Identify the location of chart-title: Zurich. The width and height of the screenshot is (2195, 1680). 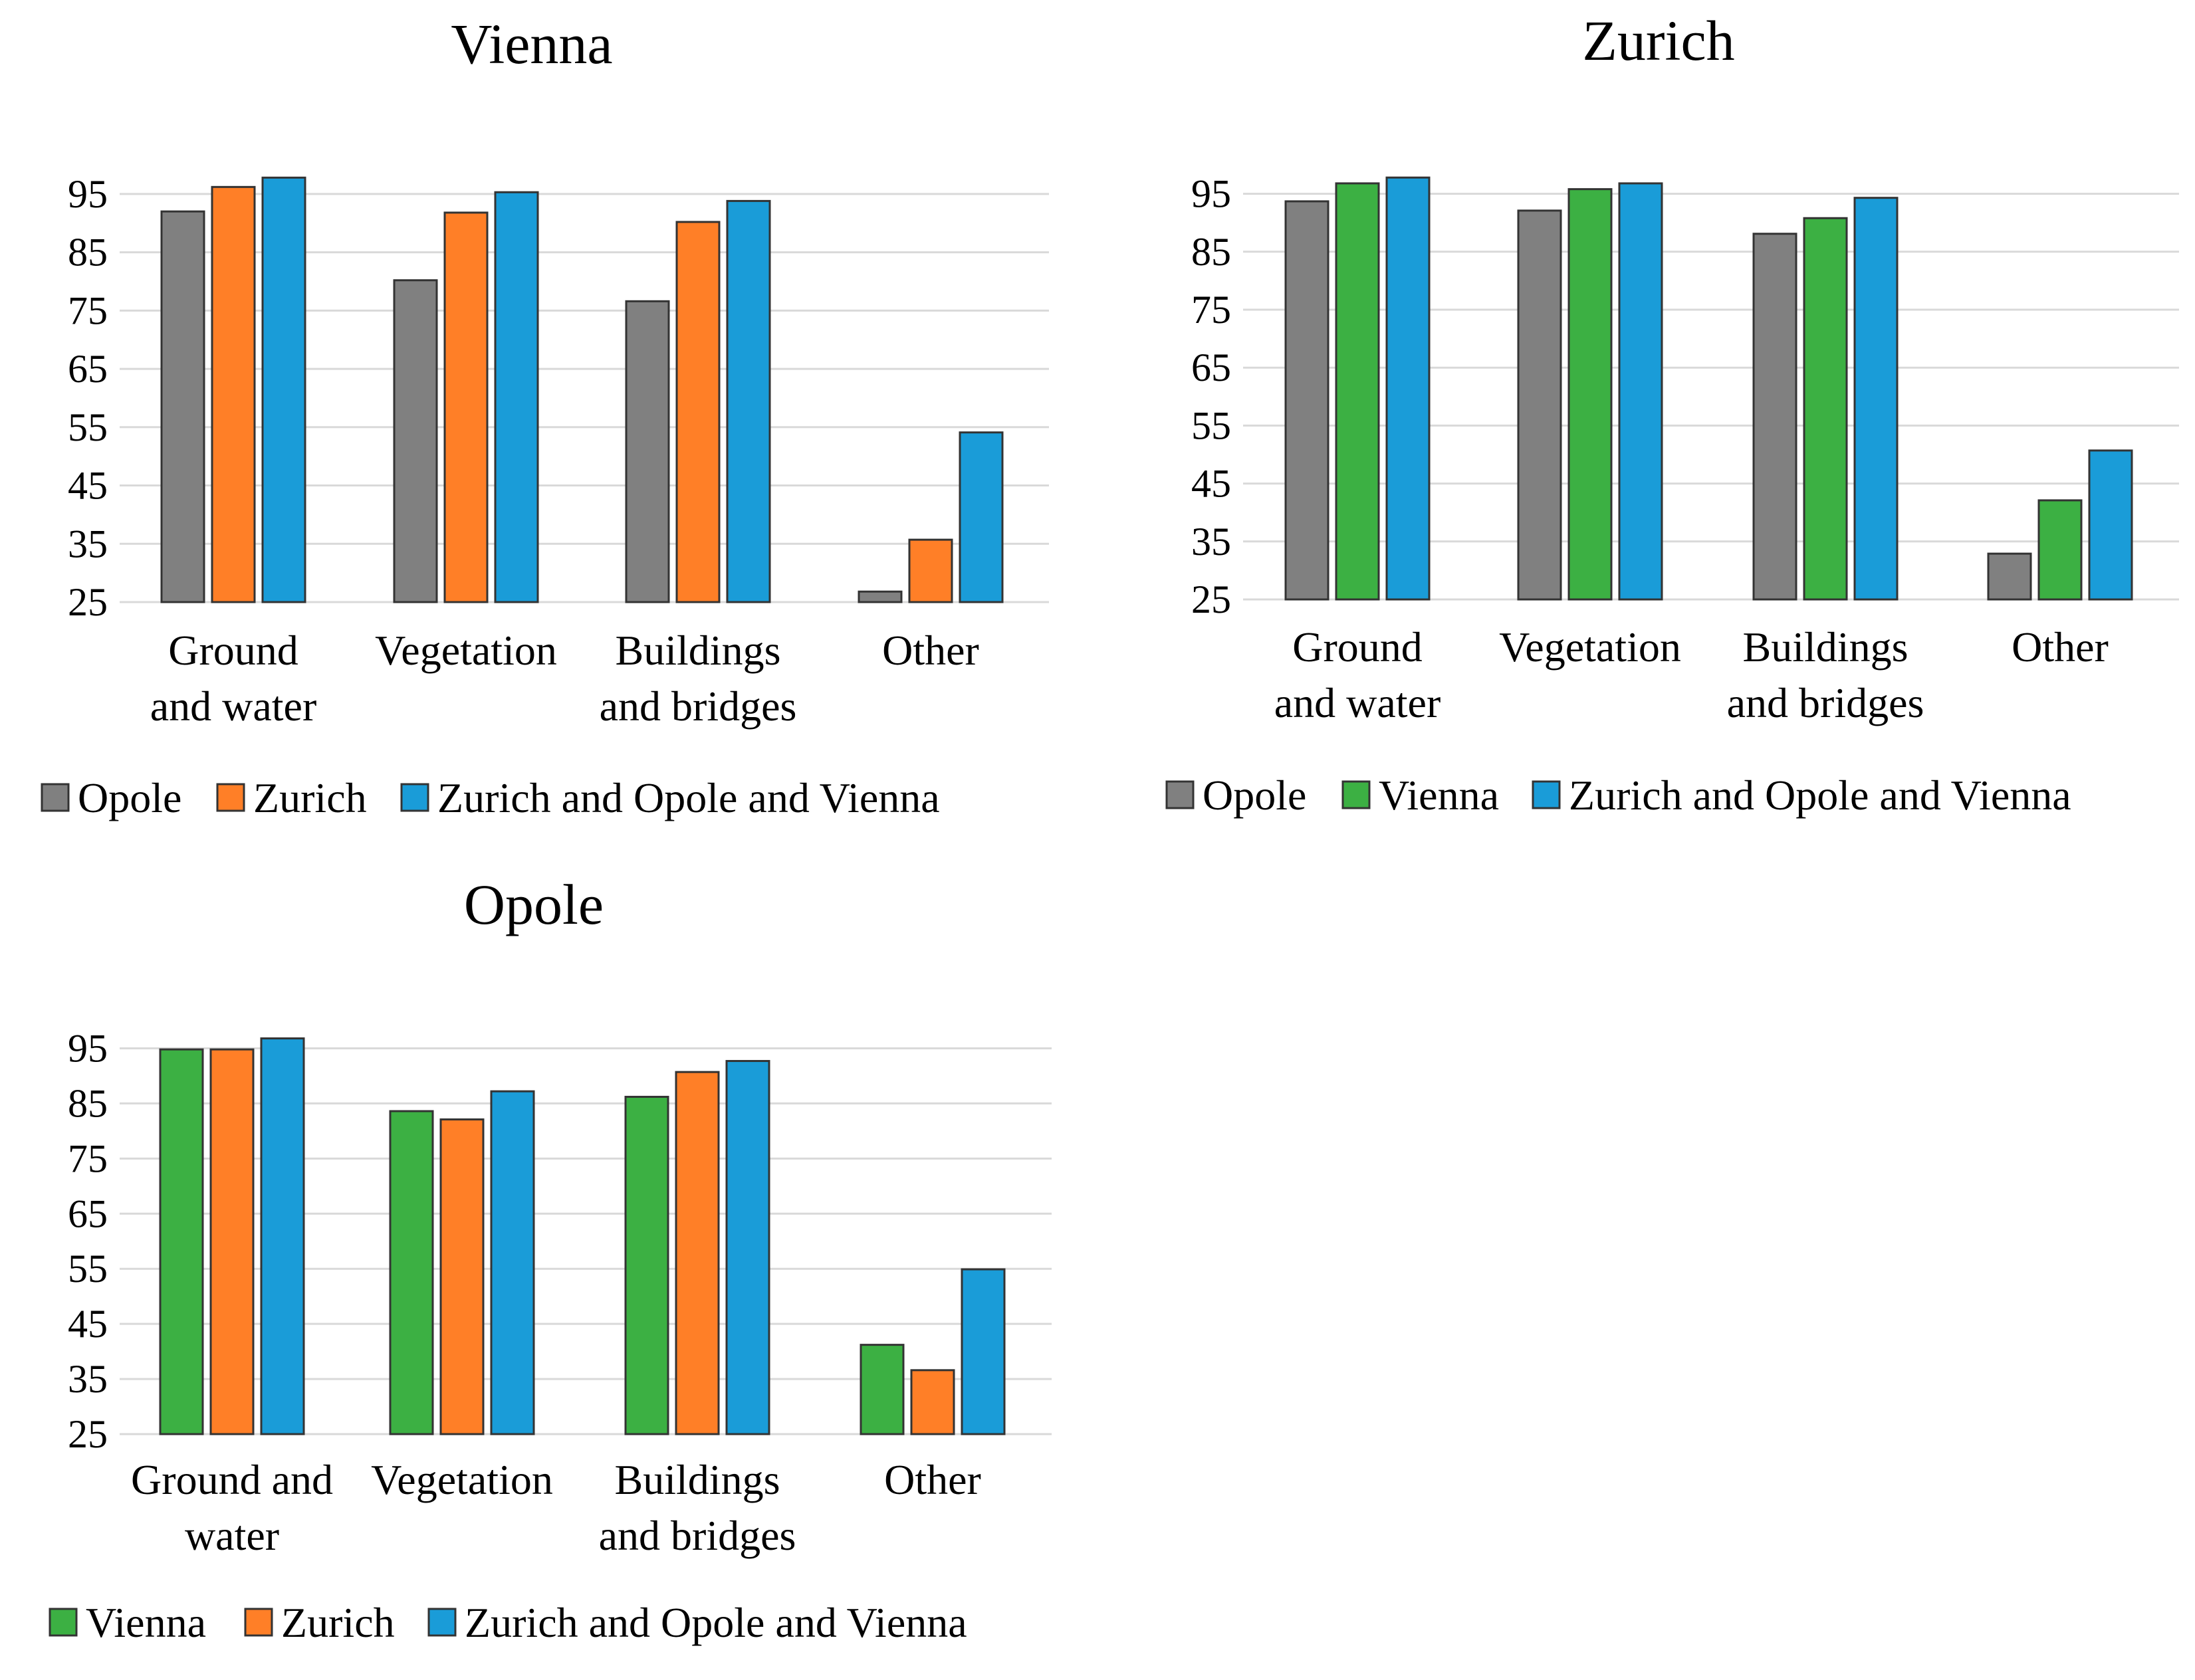
(1658, 40).